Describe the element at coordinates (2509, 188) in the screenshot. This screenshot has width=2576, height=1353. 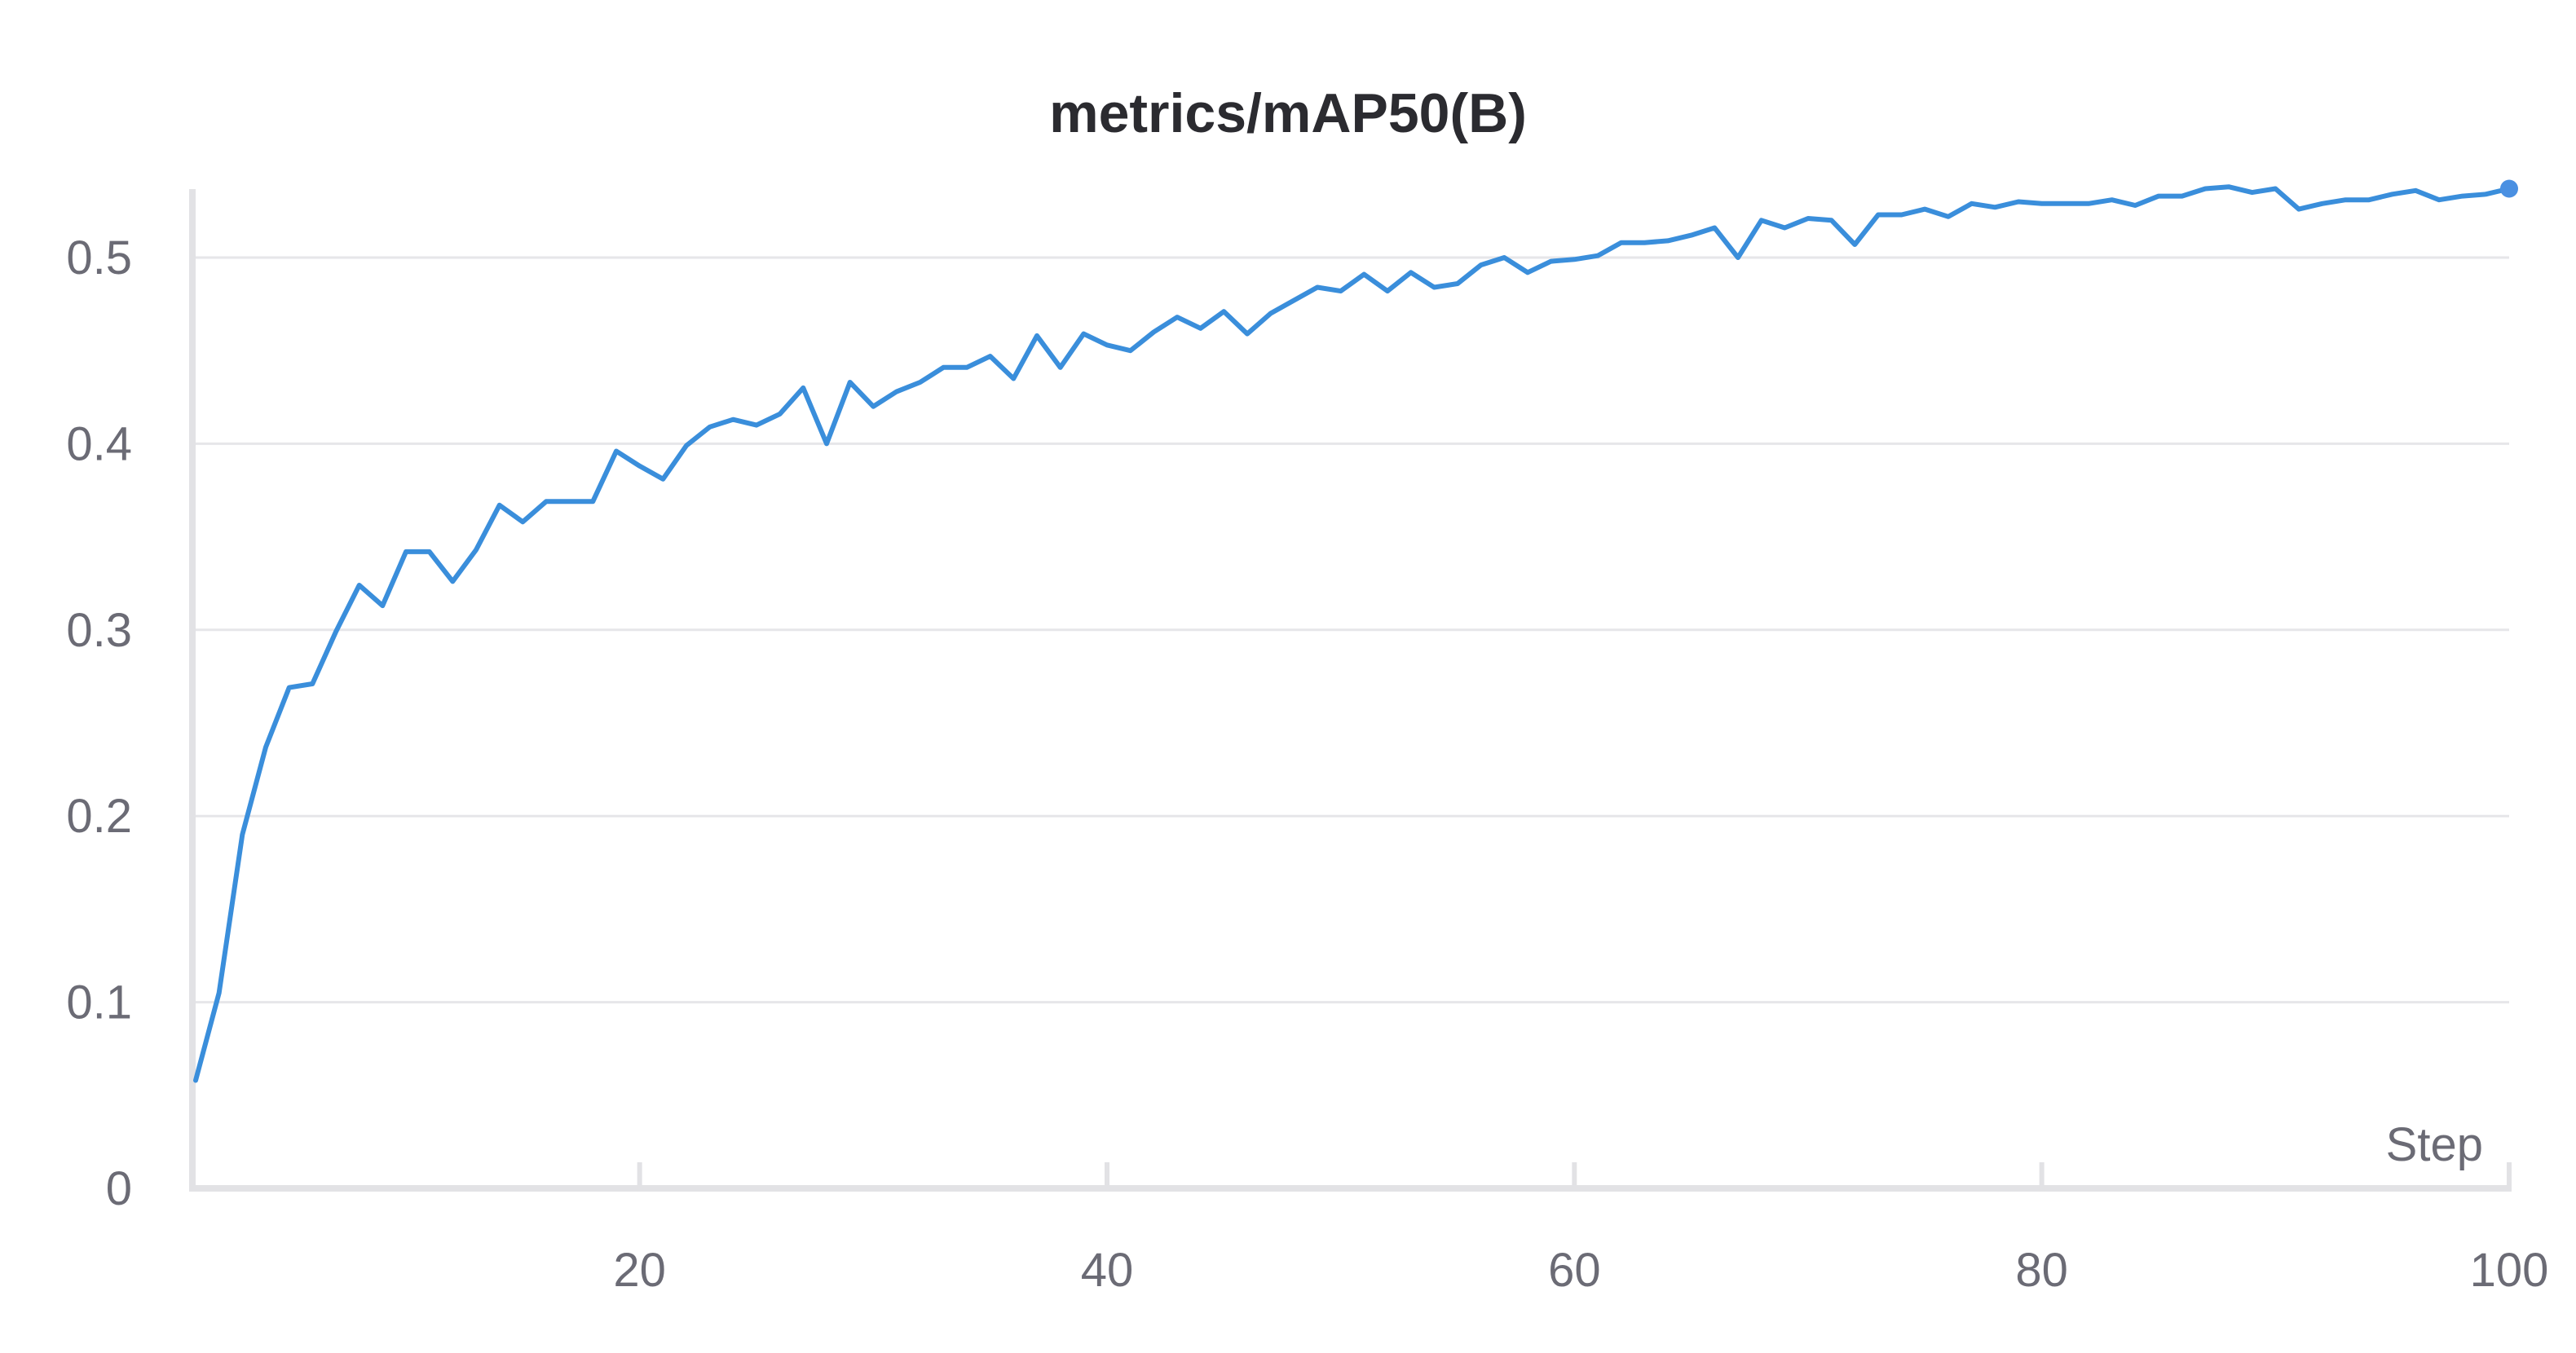
I see `series-endpoint-marker` at that location.